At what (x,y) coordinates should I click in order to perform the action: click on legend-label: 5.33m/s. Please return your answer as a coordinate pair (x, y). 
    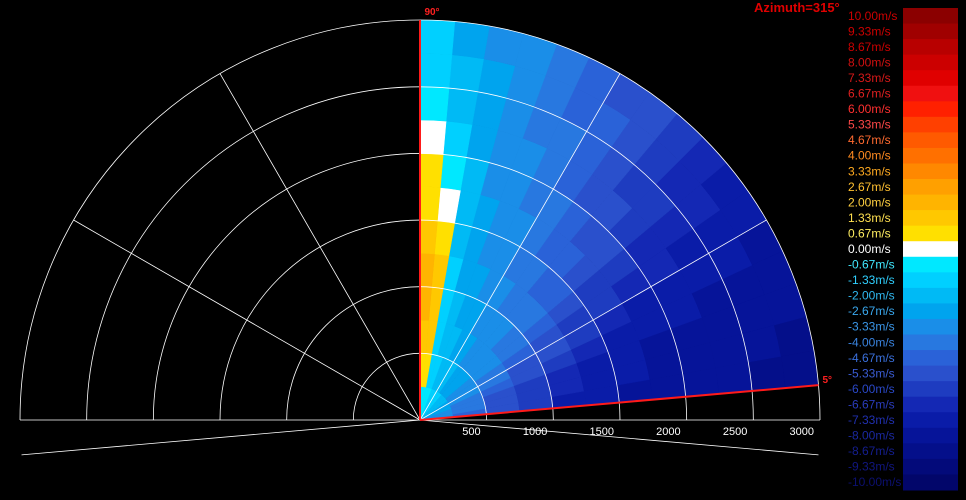
    Looking at the image, I should click on (869, 125).